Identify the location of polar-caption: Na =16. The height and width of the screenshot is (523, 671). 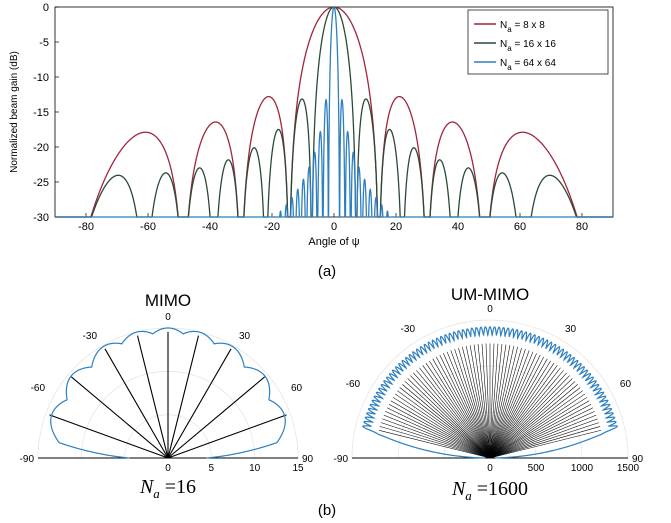
(167, 488).